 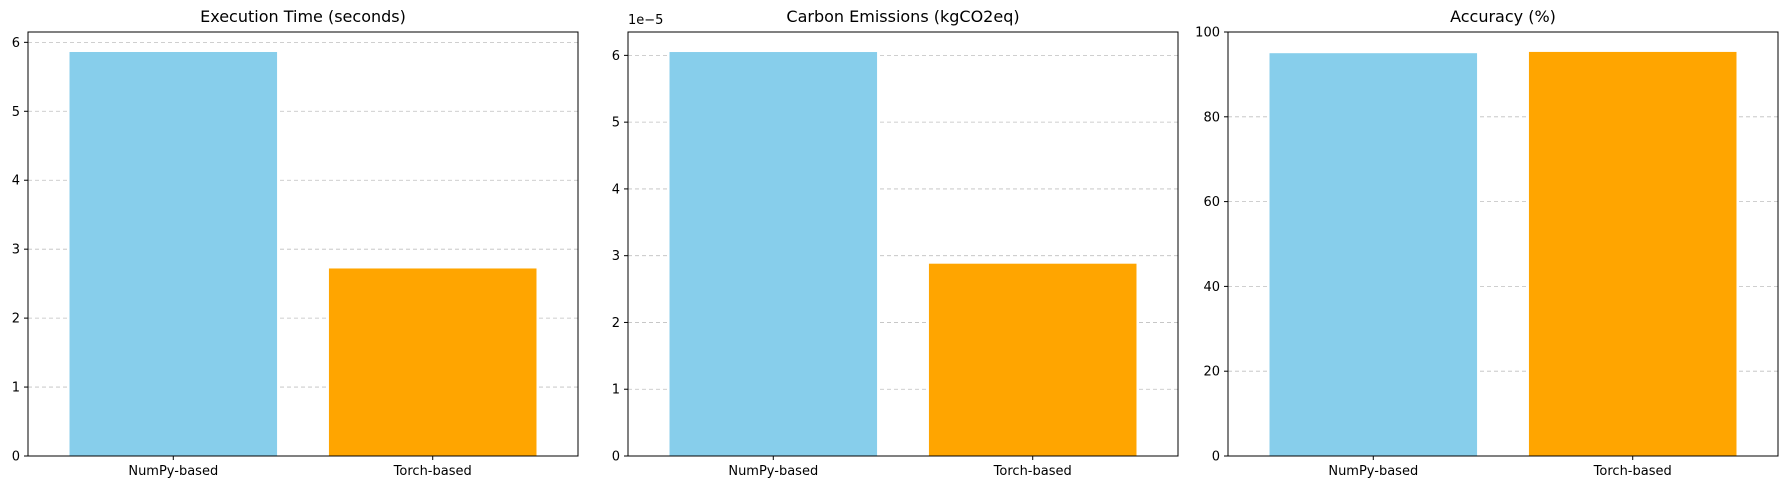 I want to click on chart-title: Accuracy (%), so click(x=1503, y=16).